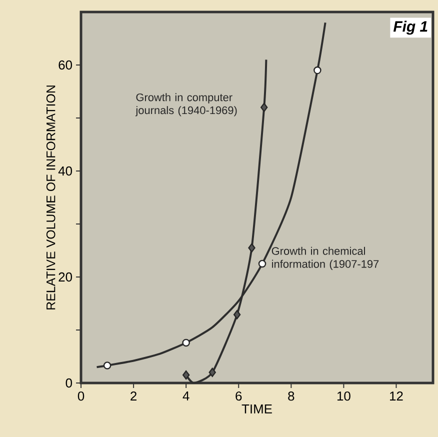 The image size is (438, 437). I want to click on annotation: Growth in chemical information (1907-197, so click(325, 258).